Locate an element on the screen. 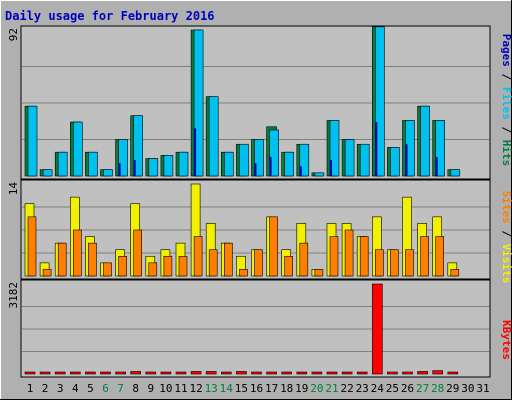 The height and width of the screenshot is (400, 512). x-tick-label-day-11: 11 is located at coordinates (180, 388).